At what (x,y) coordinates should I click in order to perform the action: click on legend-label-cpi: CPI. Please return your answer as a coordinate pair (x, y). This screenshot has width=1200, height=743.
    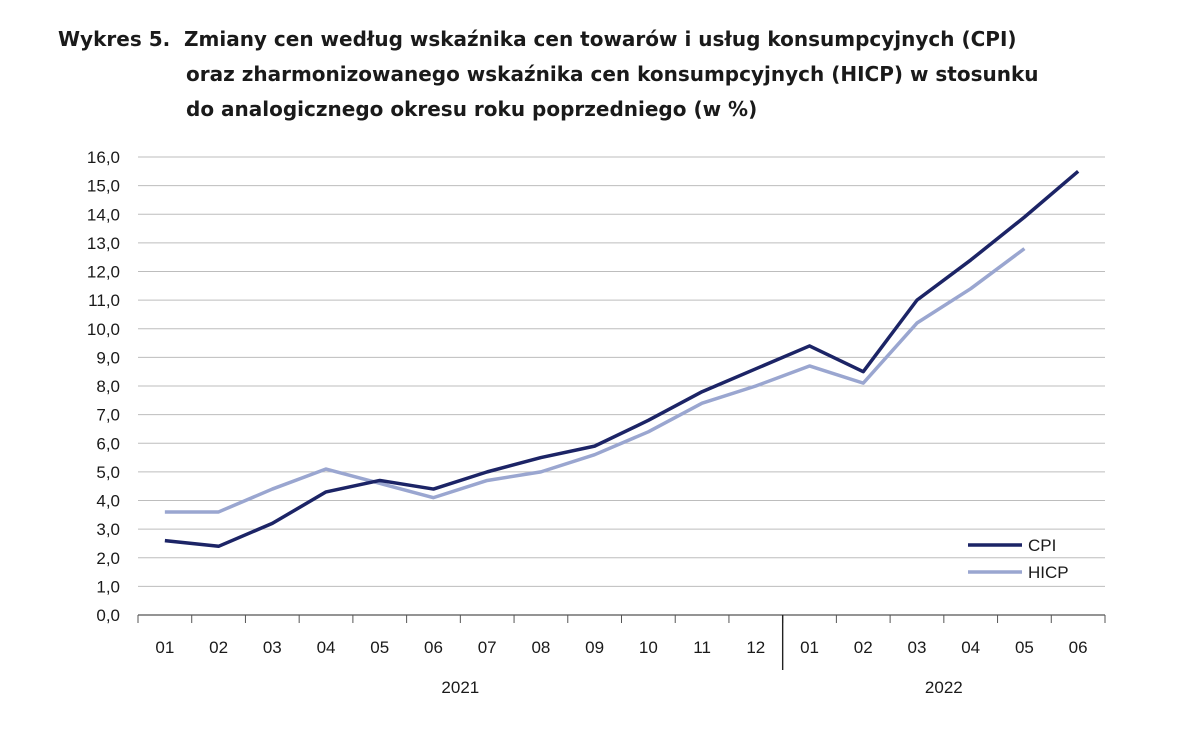
    Looking at the image, I should click on (1042, 545).